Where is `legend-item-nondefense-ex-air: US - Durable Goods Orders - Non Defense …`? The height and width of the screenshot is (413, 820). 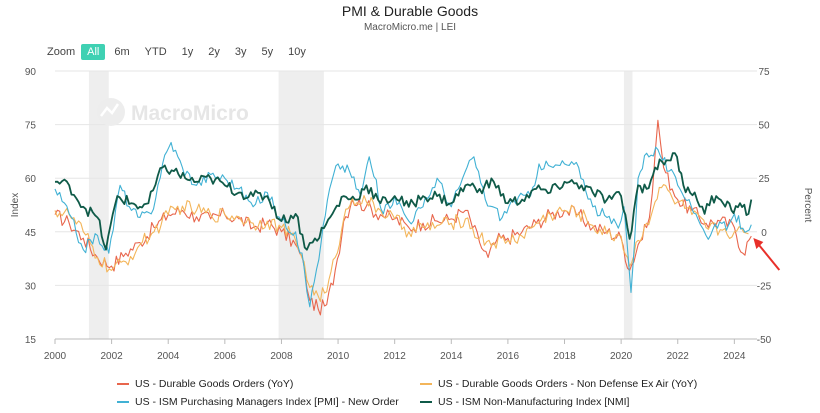 legend-item-nondefense-ex-air: US - Durable Goods Orders - Non Defense … is located at coordinates (558, 384).